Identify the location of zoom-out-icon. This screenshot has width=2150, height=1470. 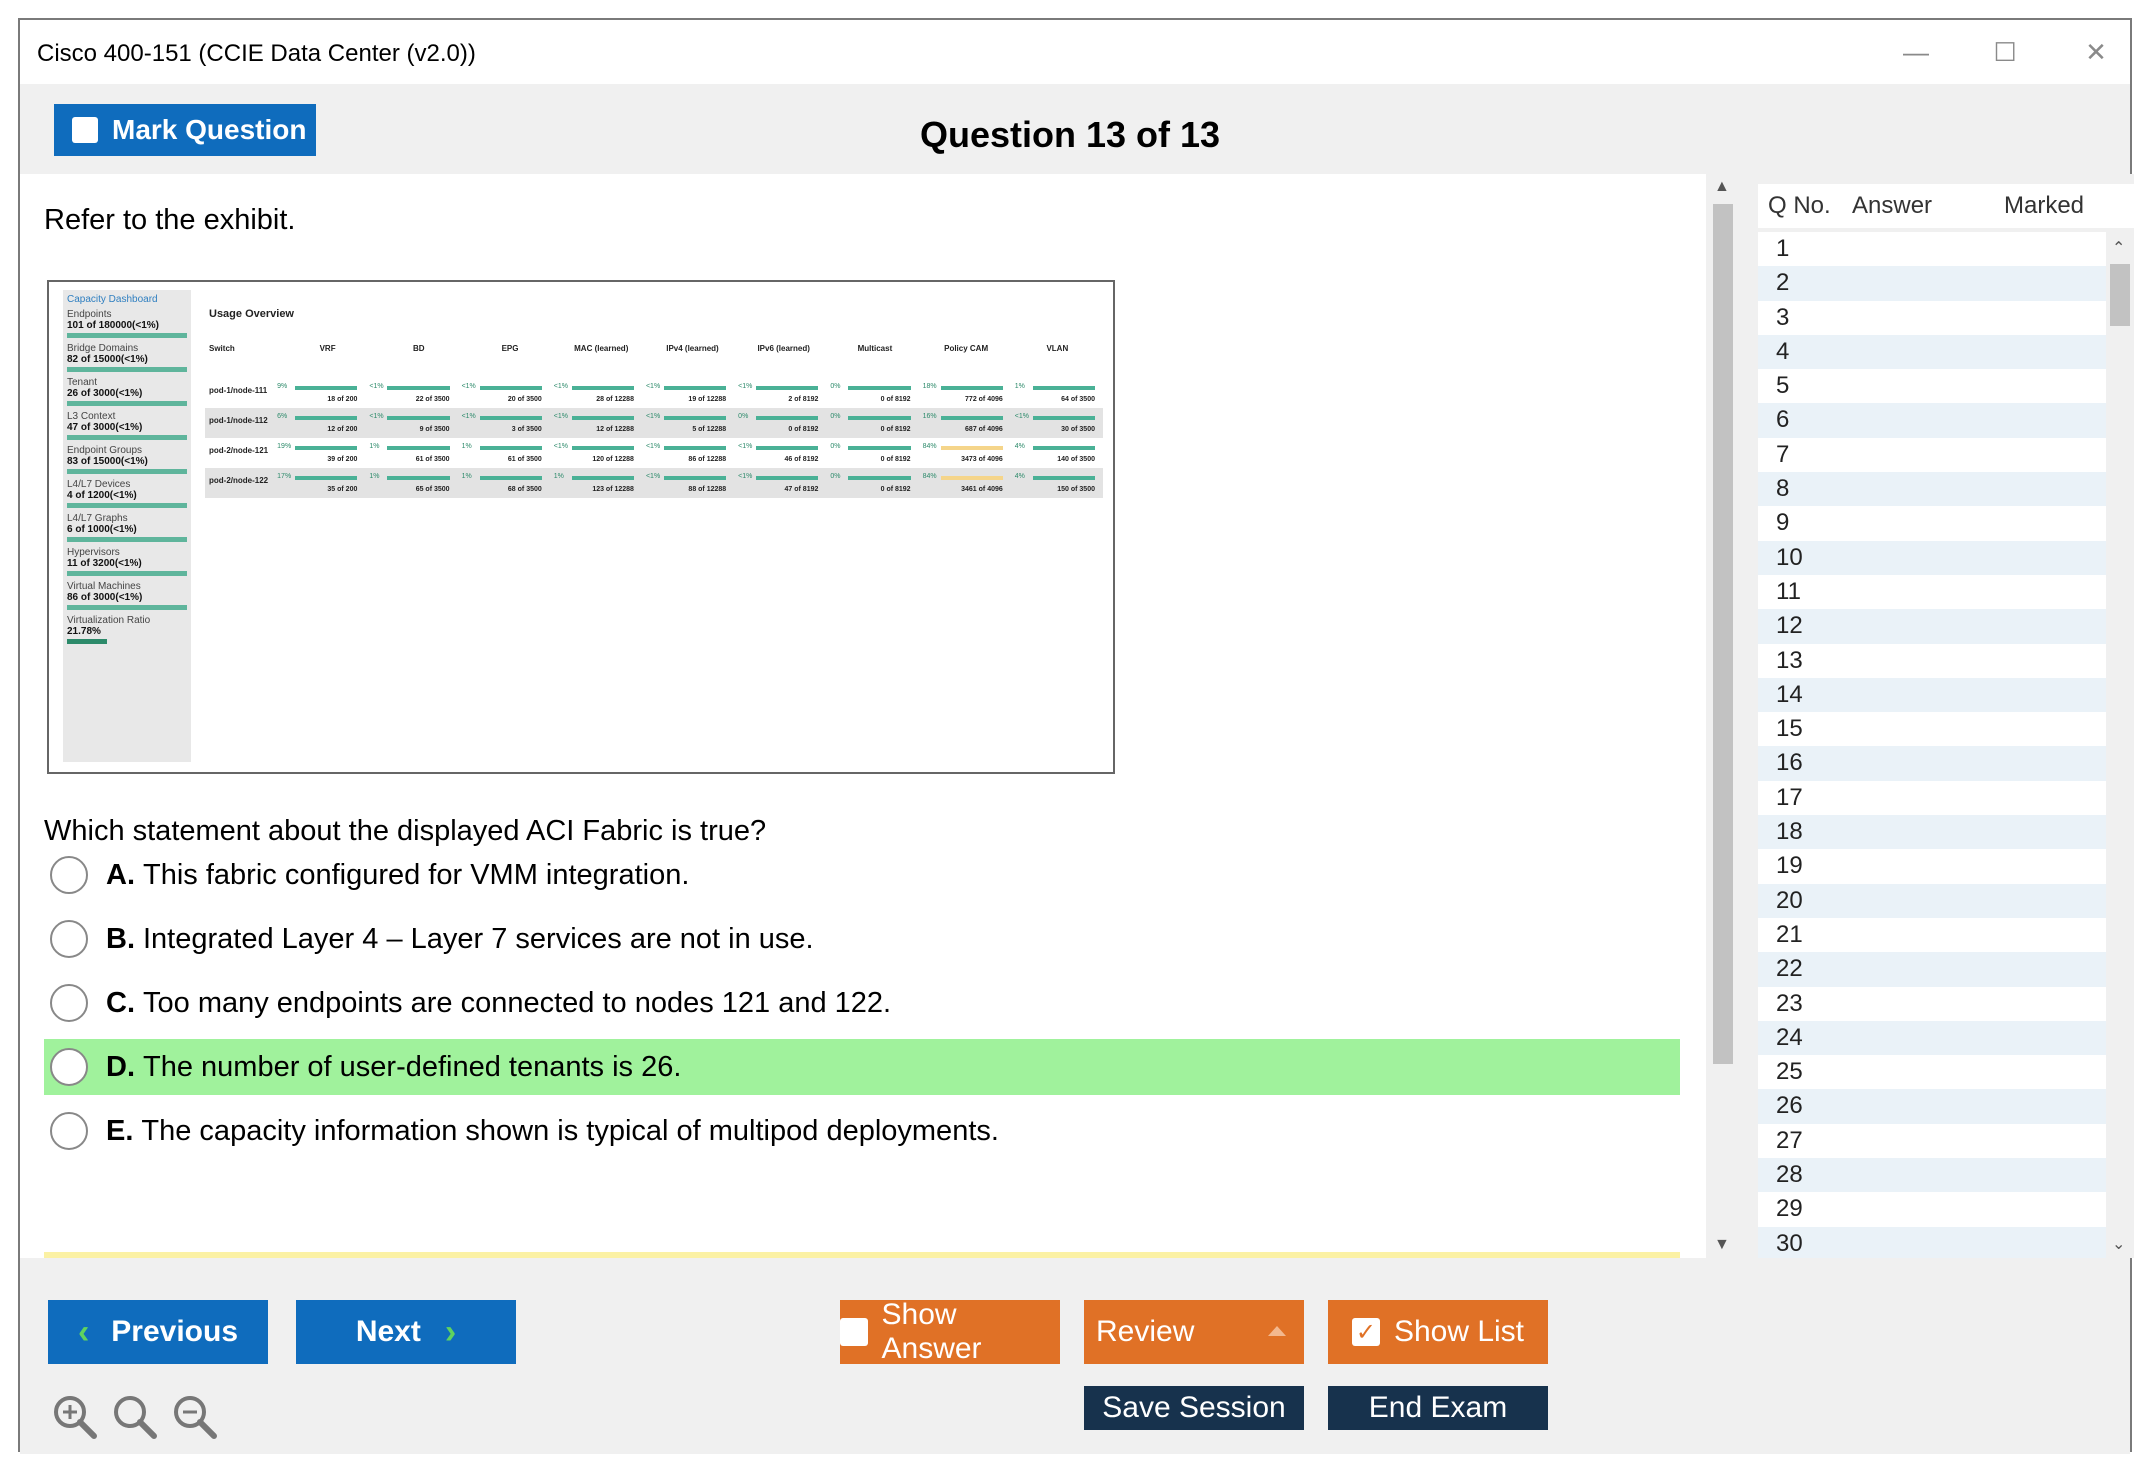
(195, 1417).